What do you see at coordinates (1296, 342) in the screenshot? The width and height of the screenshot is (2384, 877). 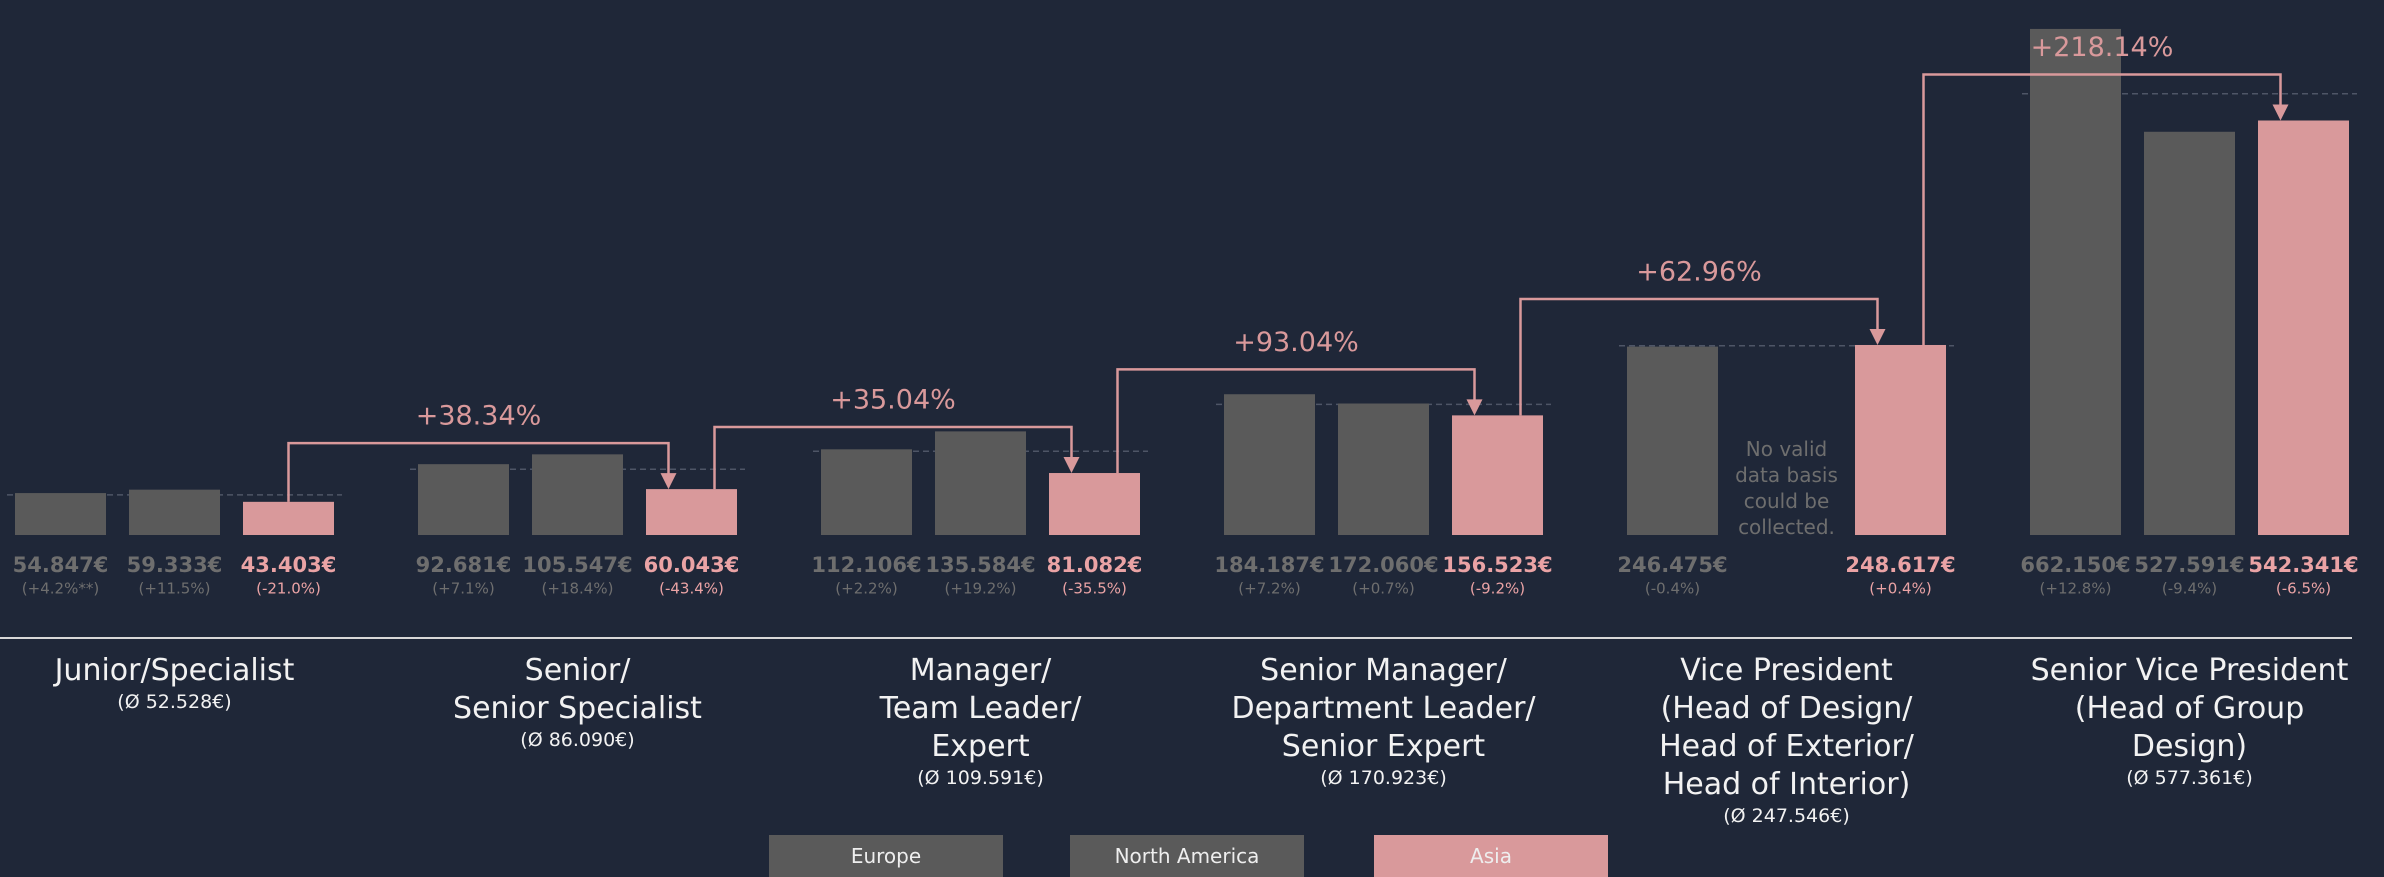 I see `increase-label: +93.04%` at bounding box center [1296, 342].